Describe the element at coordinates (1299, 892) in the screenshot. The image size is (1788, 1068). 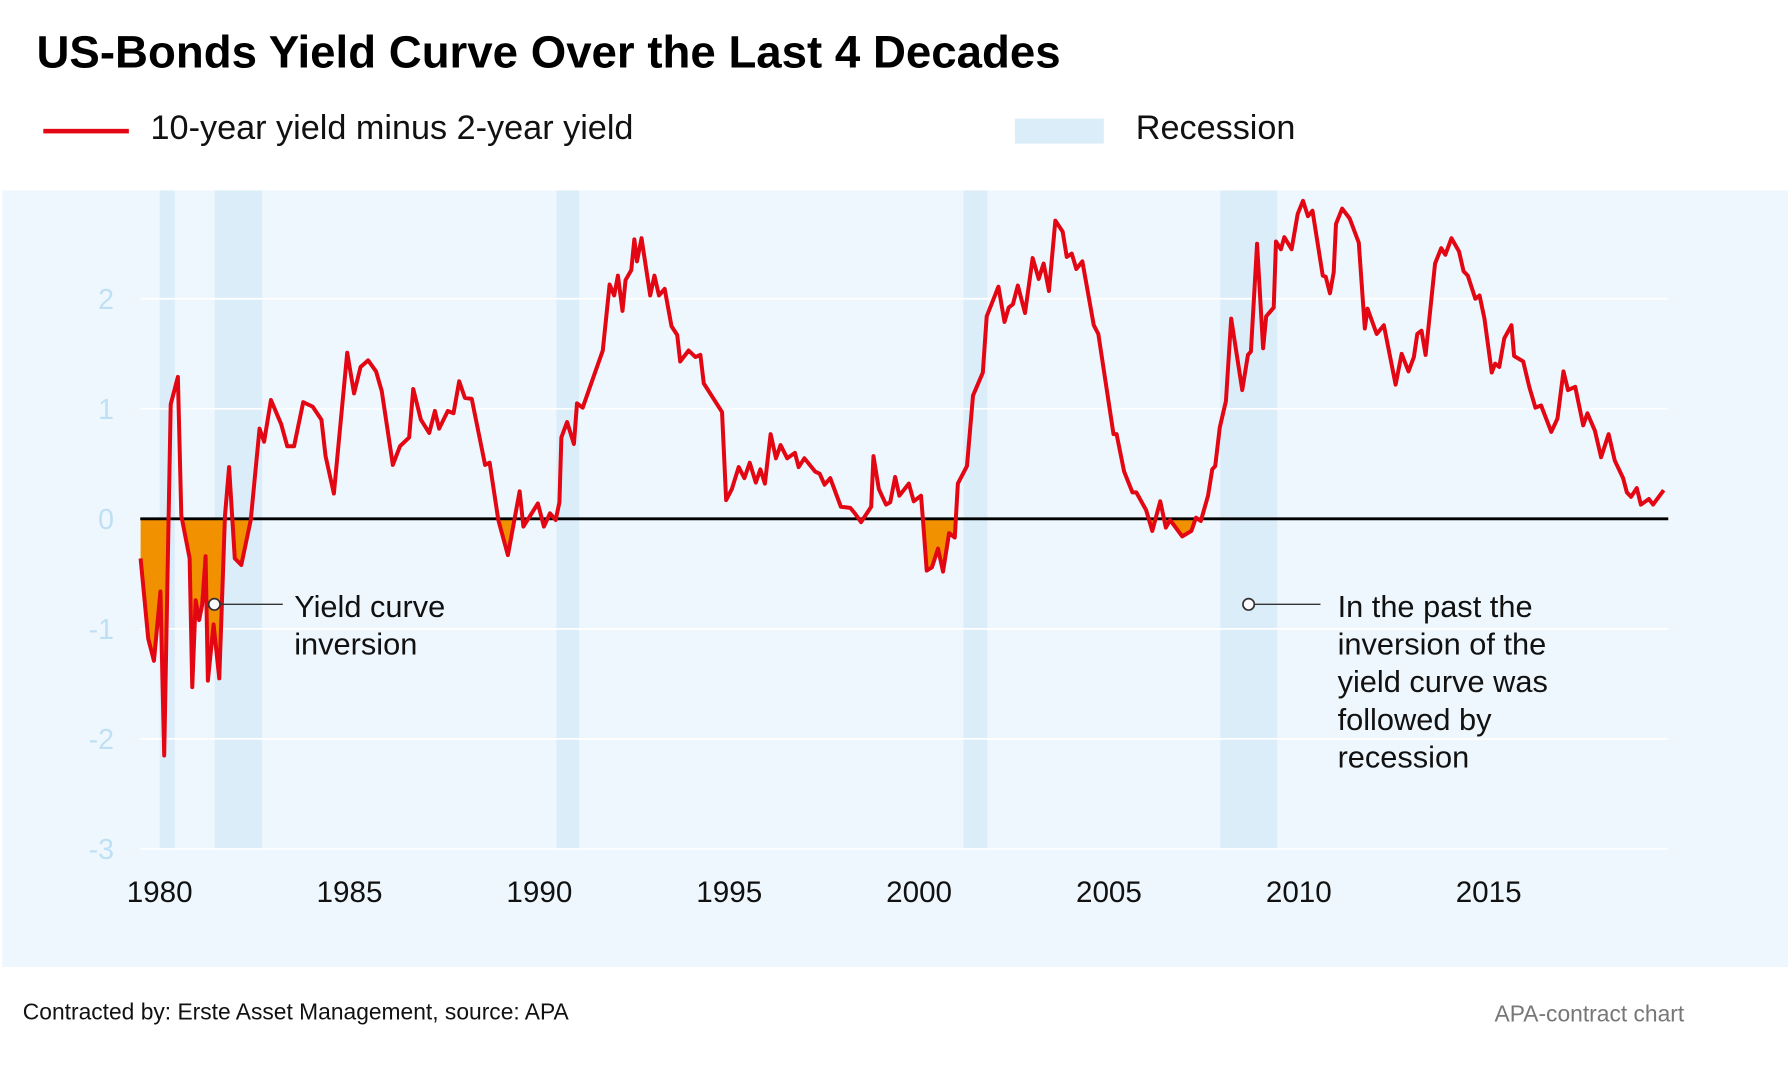
I see `x-tick-label: 2010` at that location.